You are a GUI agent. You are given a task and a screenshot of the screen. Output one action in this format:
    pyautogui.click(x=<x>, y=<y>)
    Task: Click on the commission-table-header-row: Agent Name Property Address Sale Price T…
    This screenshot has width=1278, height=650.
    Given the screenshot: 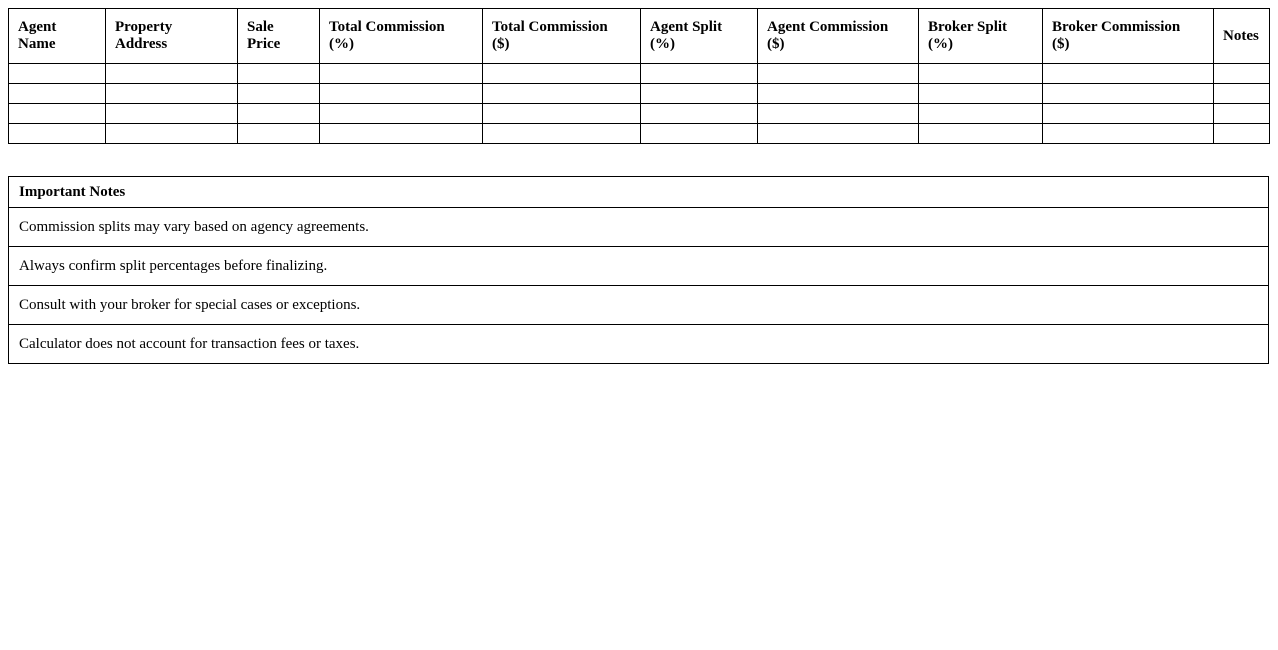 What is the action you would take?
    pyautogui.click(x=639, y=36)
    